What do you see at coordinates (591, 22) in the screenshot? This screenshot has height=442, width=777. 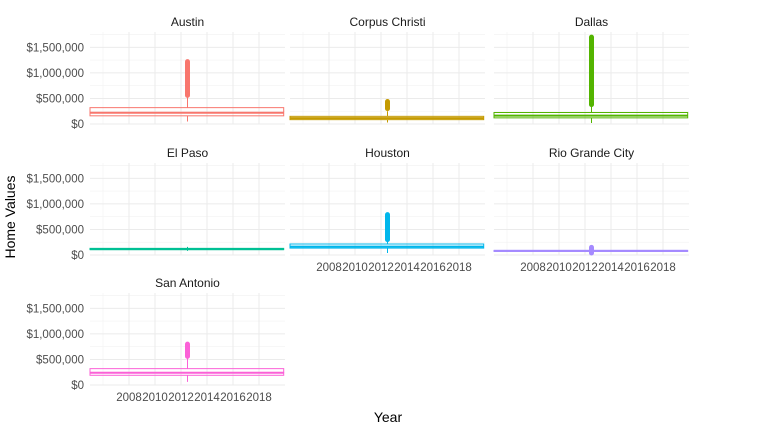 I see `facet-strip-label: Dallas` at bounding box center [591, 22].